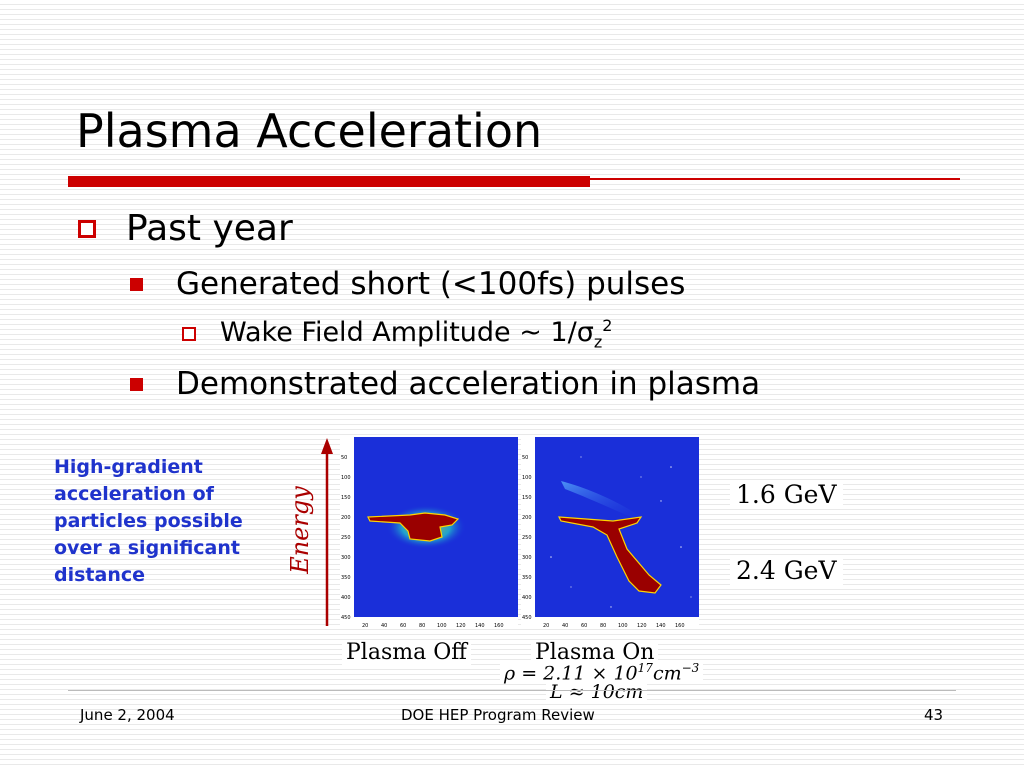 This screenshot has height=768, width=1024. Describe the element at coordinates (607, 325) in the screenshot. I see `sigma-exponent: 2` at that location.